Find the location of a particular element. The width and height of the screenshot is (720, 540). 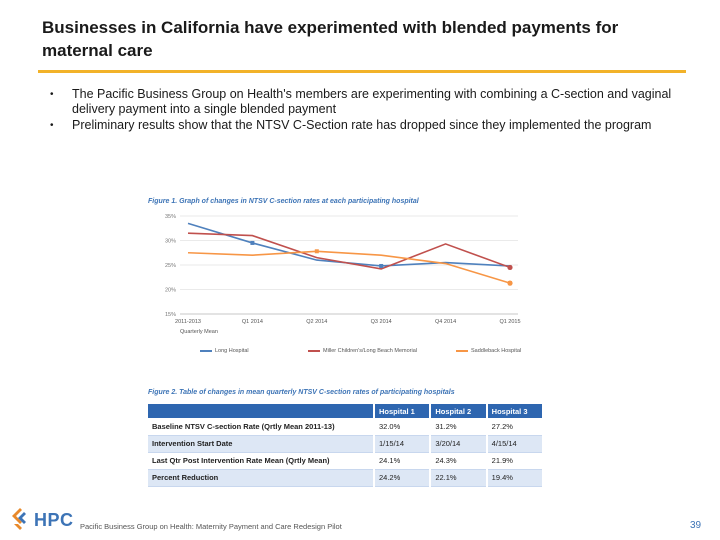

table-cell: 3/20/14 is located at coordinates (459, 444).